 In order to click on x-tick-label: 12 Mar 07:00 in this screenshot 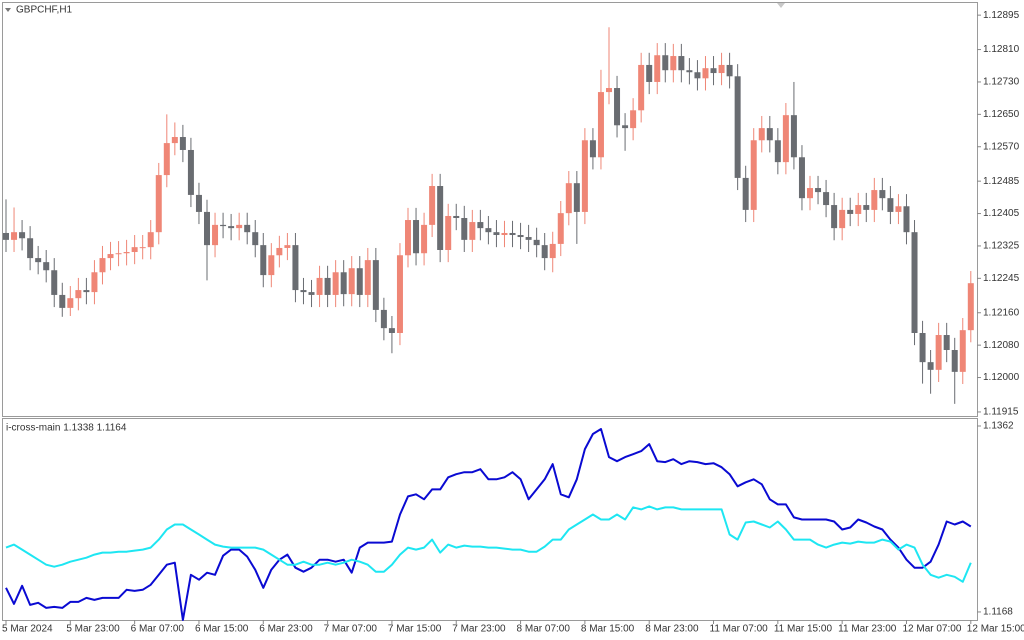, I will do `click(931, 629)`.